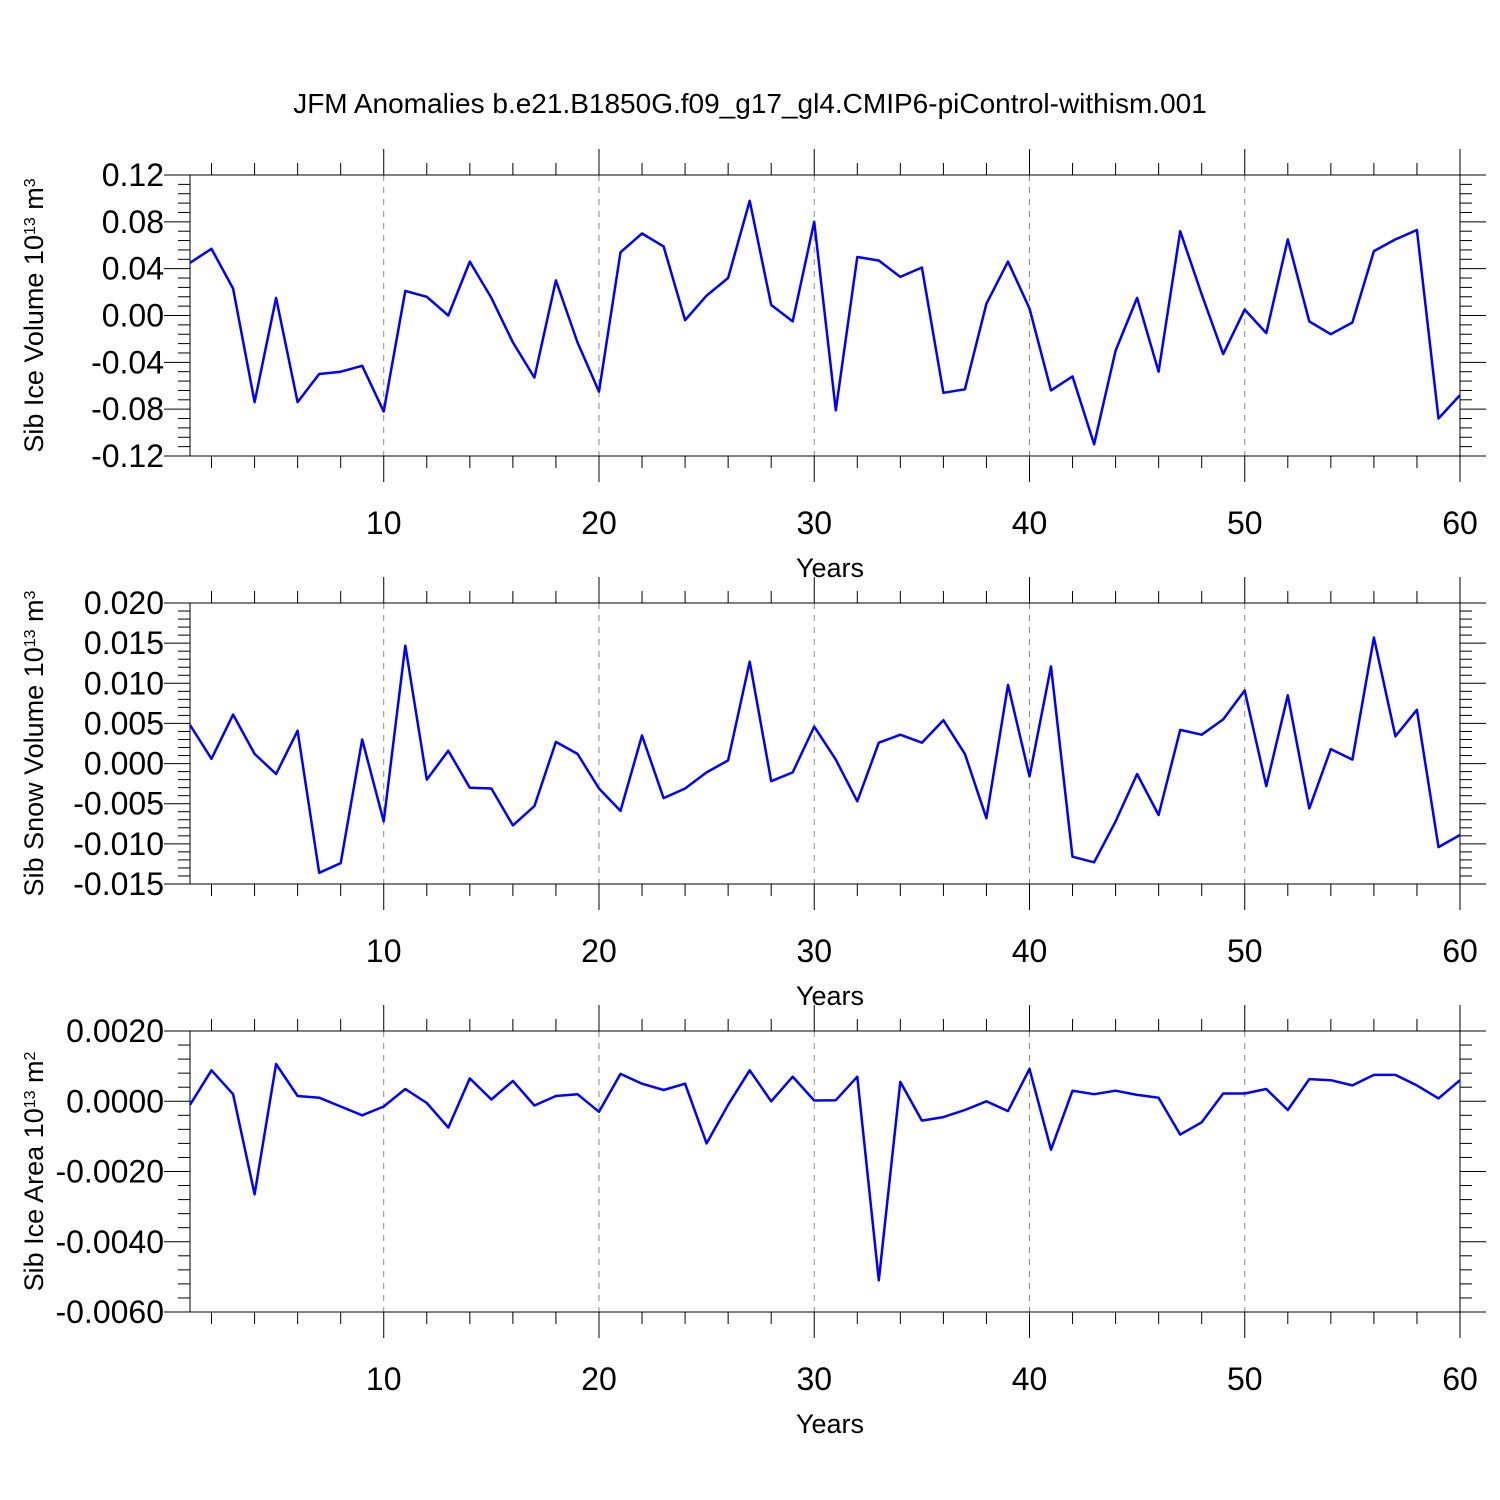  Describe the element at coordinates (133, 175) in the screenshot. I see `y-tick-label: 0.12` at that location.